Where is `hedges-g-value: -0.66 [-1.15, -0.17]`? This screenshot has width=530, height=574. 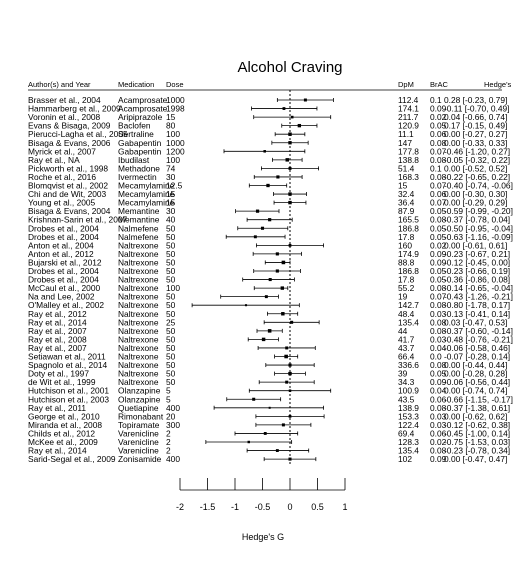 hedges-g-value: -0.66 [-1.15, -0.17] is located at coordinates (478, 399).